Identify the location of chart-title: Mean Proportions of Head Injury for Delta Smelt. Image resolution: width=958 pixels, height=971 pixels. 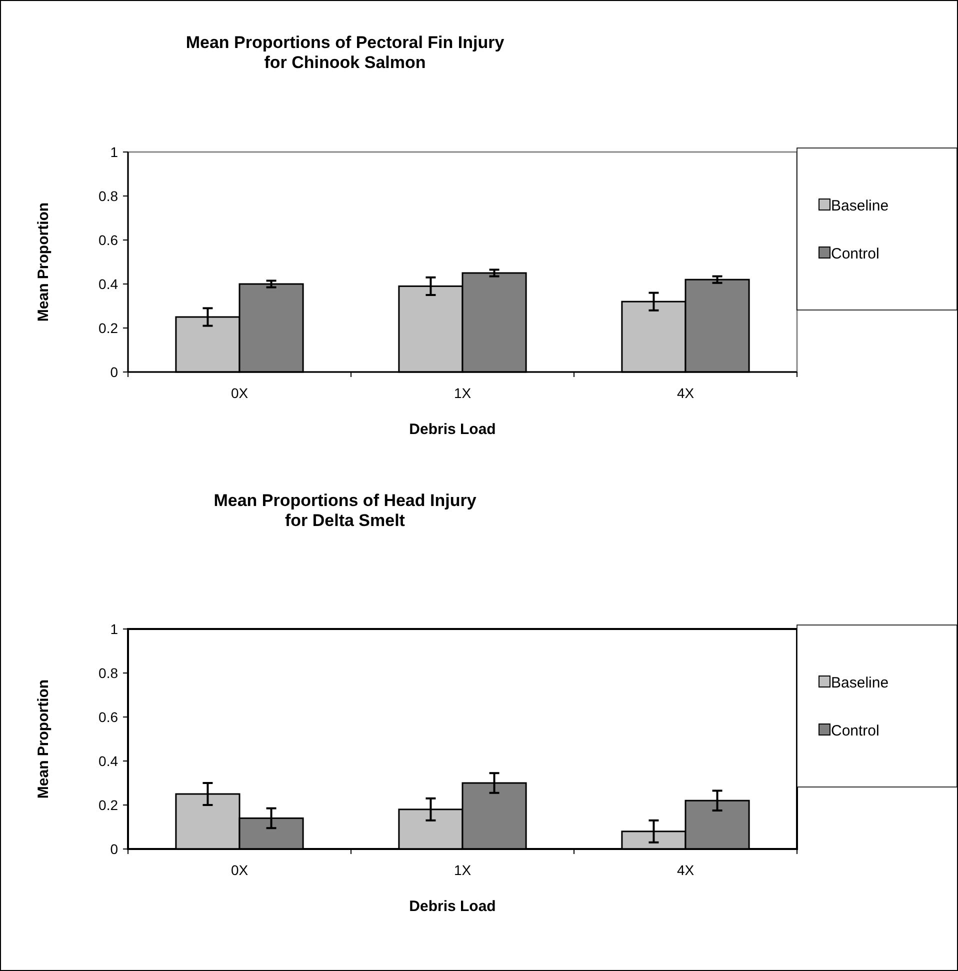
(345, 510).